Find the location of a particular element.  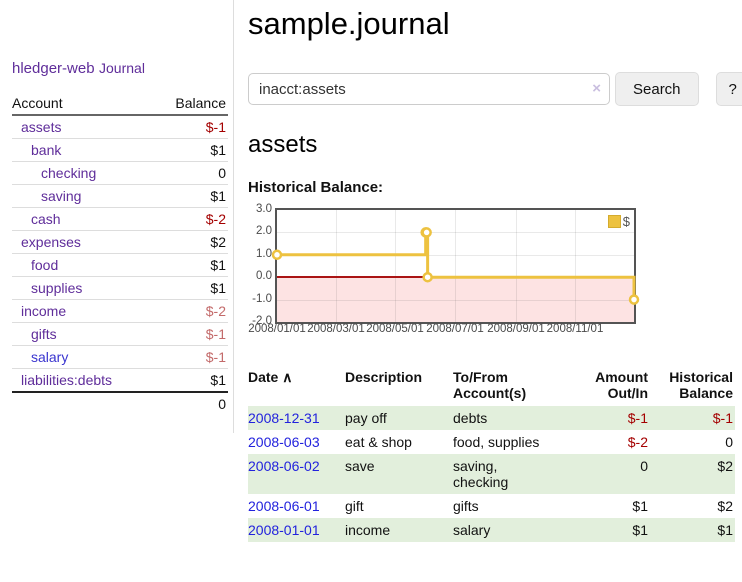

account-balance: 0 is located at coordinates (222, 173).